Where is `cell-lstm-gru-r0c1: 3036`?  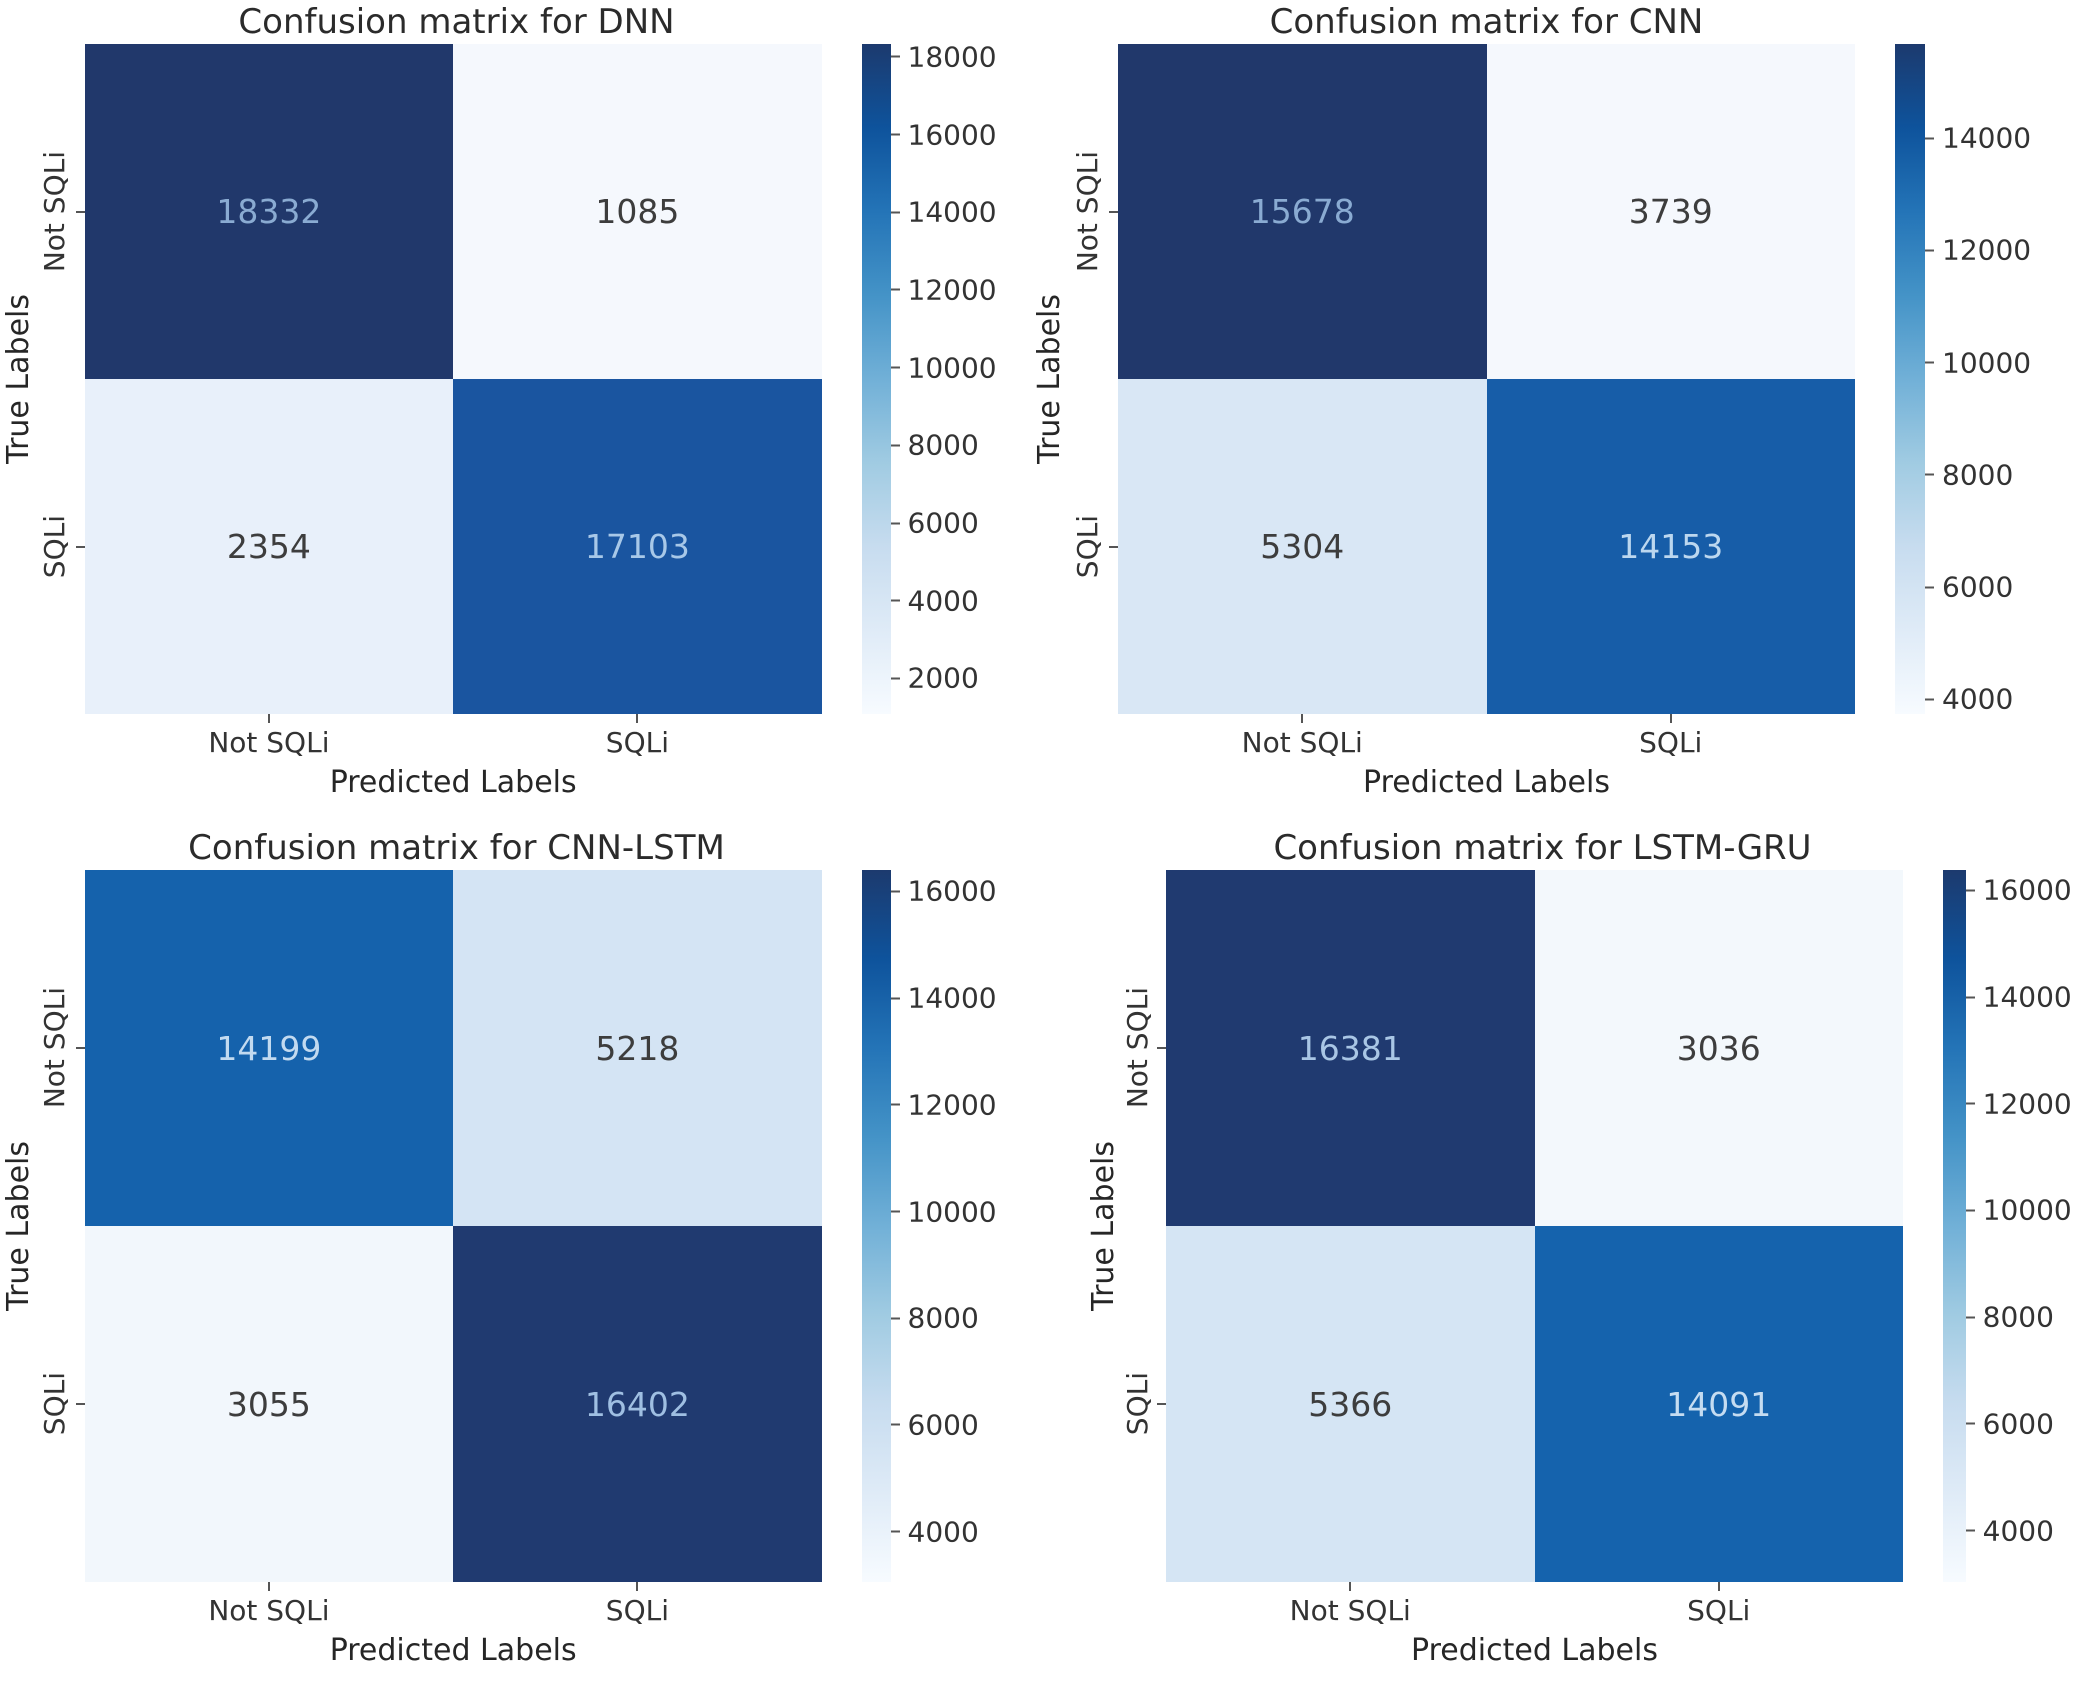 cell-lstm-gru-r0c1: 3036 is located at coordinates (1718, 1048).